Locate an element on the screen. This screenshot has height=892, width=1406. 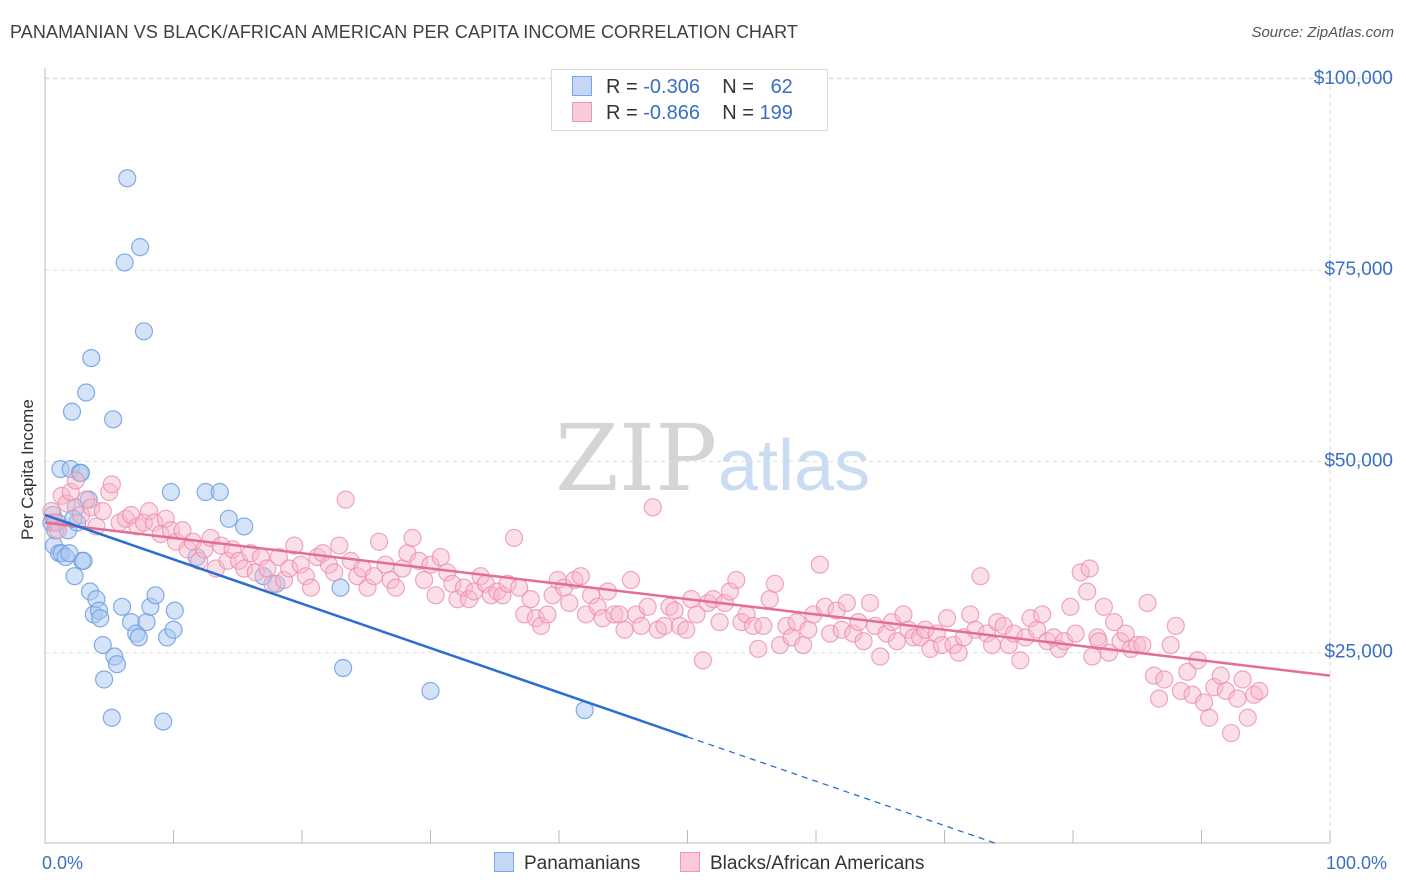
trend-line-panamanians is located at coordinates (366, 626).